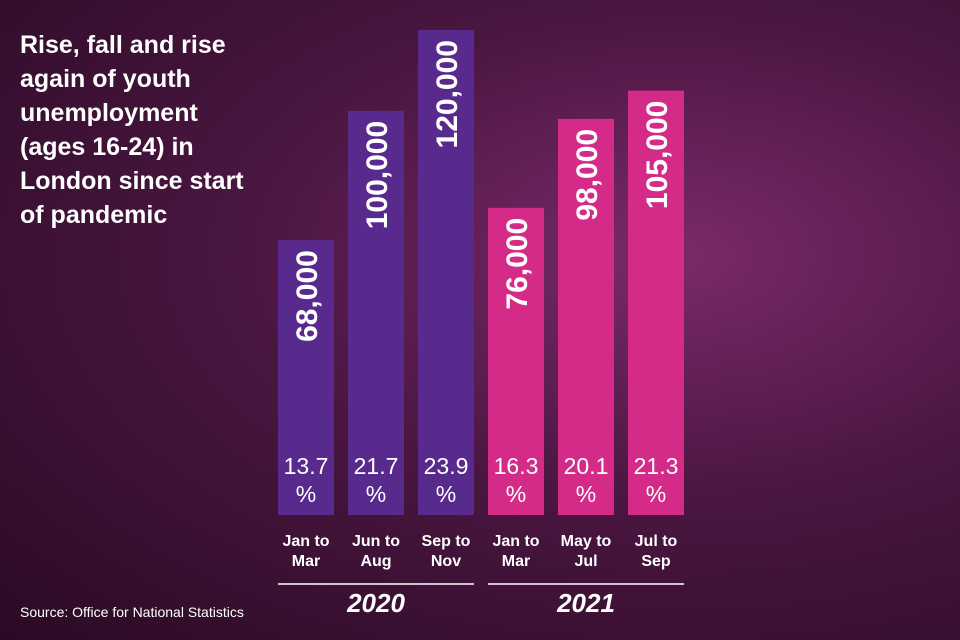  What do you see at coordinates (376, 603) in the screenshot?
I see `group-label: 2020` at bounding box center [376, 603].